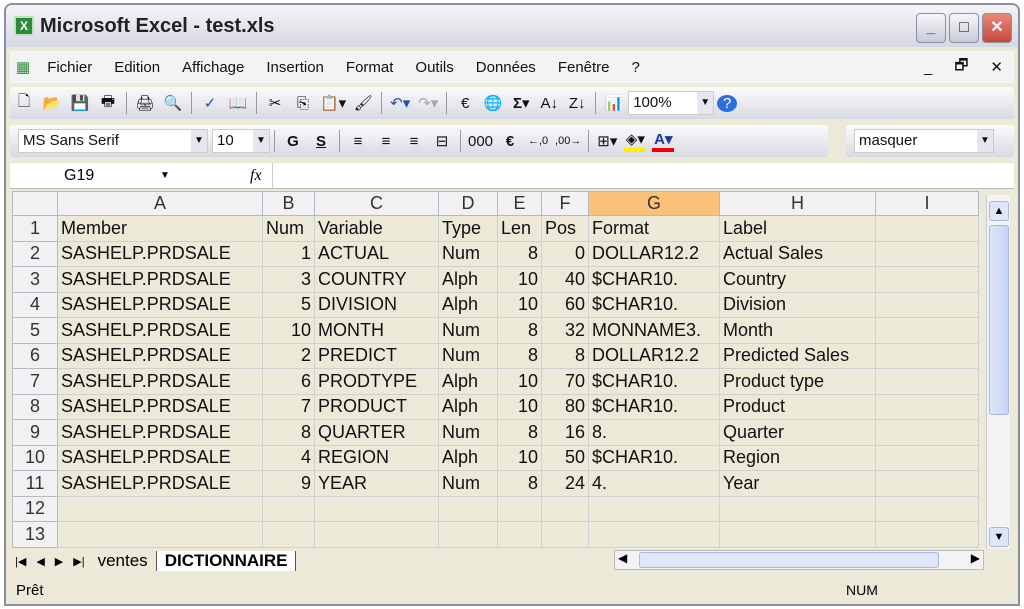 The height and width of the screenshot is (609, 1024). Describe the element at coordinates (519, 304) in the screenshot. I see `cell-E4: 10` at that location.